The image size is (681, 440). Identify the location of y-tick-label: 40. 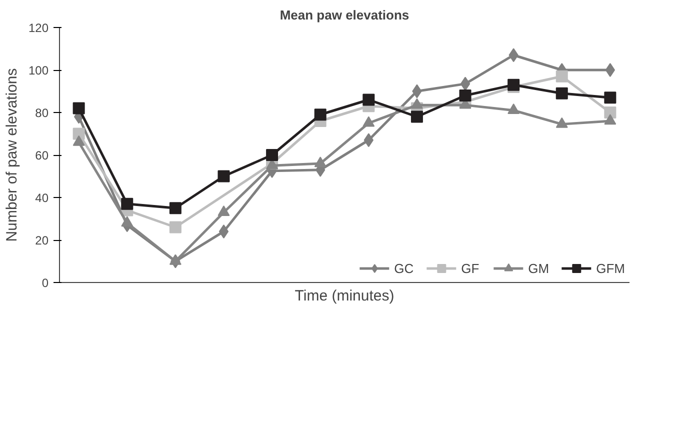
(42, 198).